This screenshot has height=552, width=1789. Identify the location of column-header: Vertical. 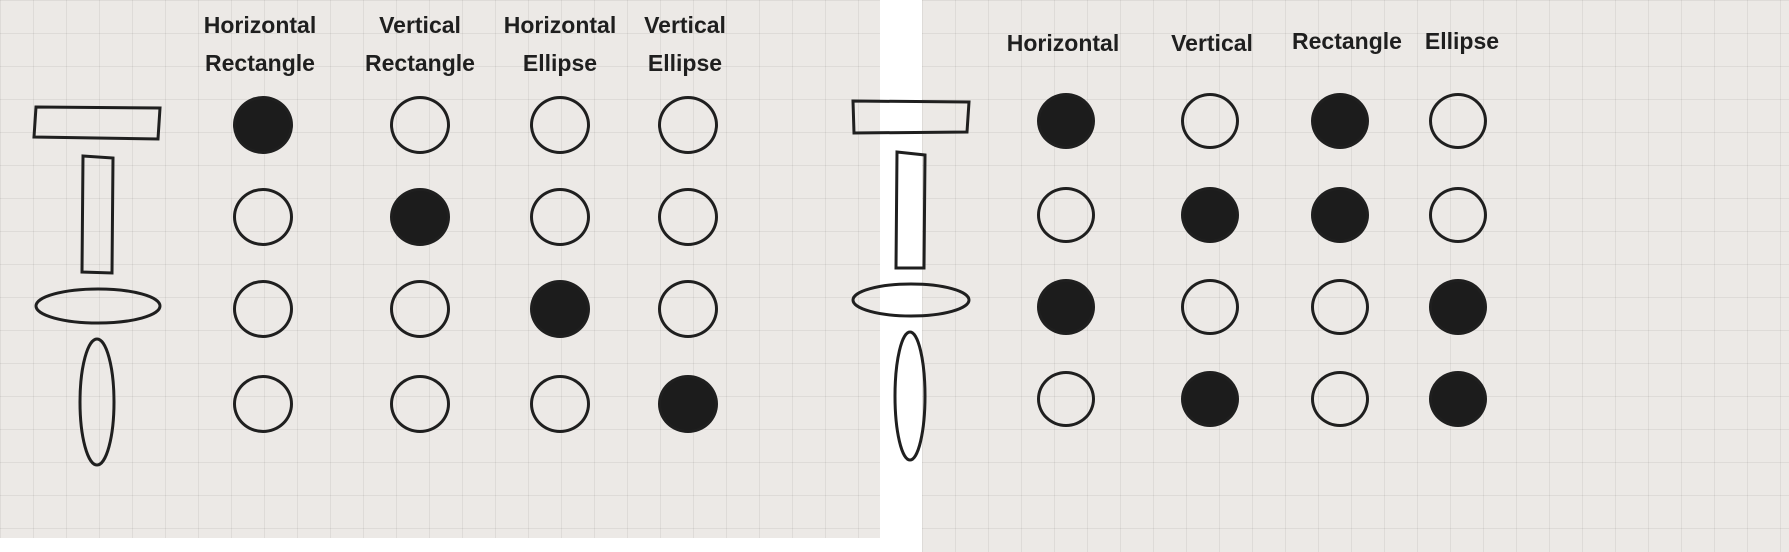
(1212, 43).